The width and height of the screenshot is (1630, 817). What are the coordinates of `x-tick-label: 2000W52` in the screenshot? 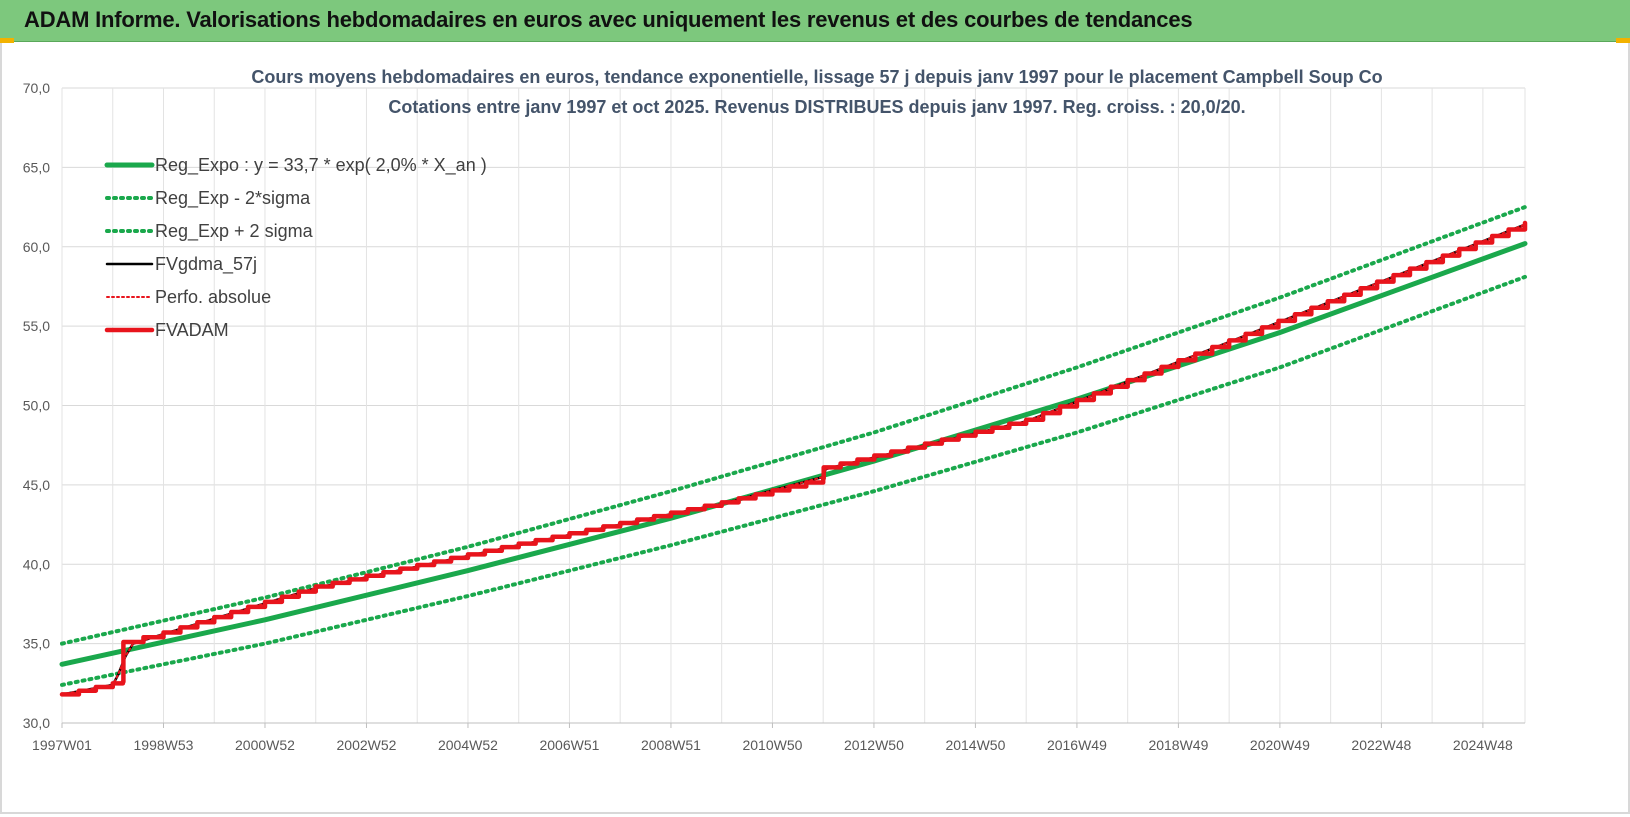 It's located at (265, 745).